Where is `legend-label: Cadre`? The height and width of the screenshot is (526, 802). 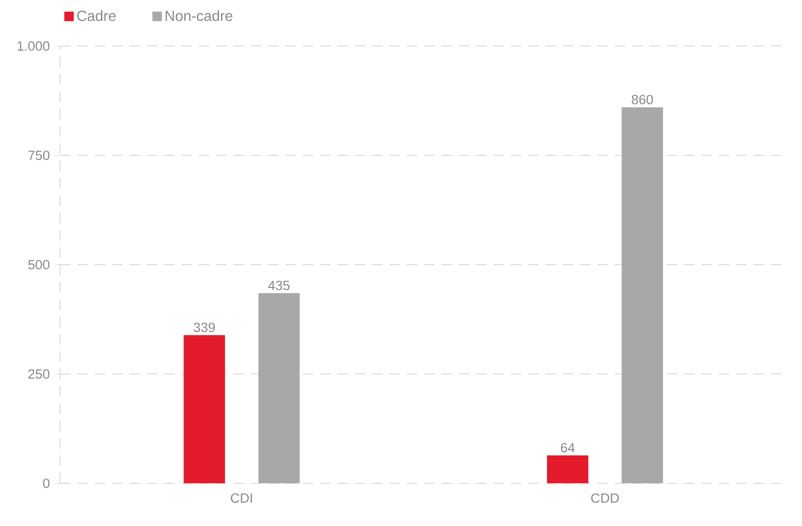
legend-label: Cadre is located at coordinates (96, 16).